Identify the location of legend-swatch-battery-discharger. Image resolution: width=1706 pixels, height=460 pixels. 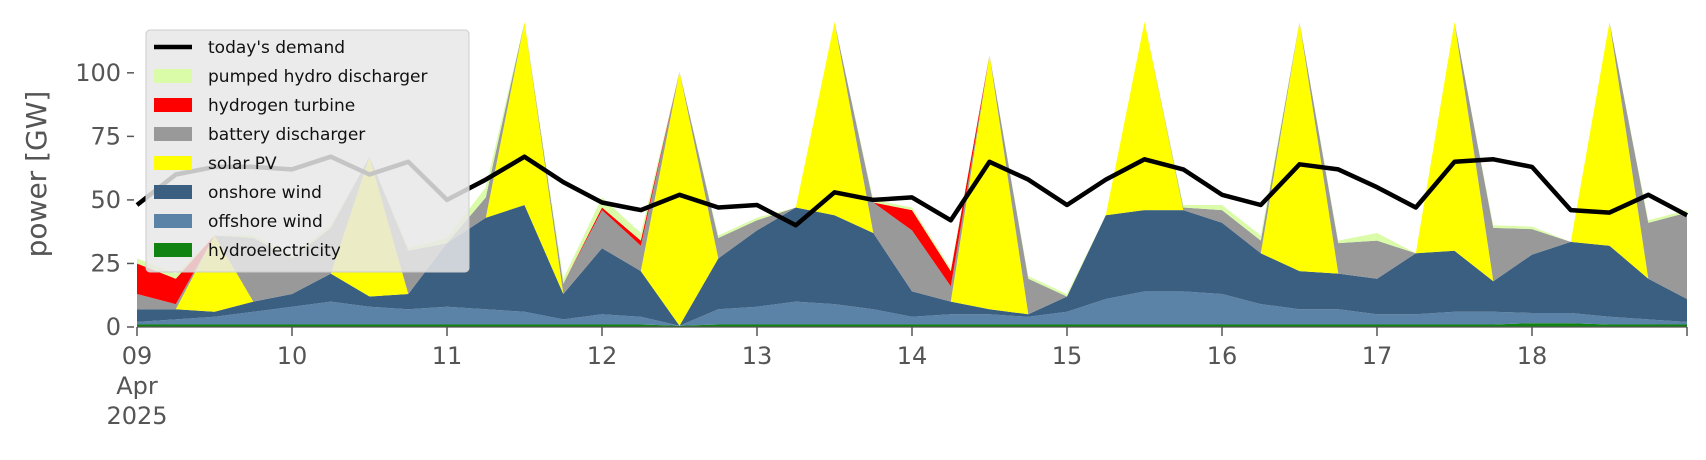
(173, 134).